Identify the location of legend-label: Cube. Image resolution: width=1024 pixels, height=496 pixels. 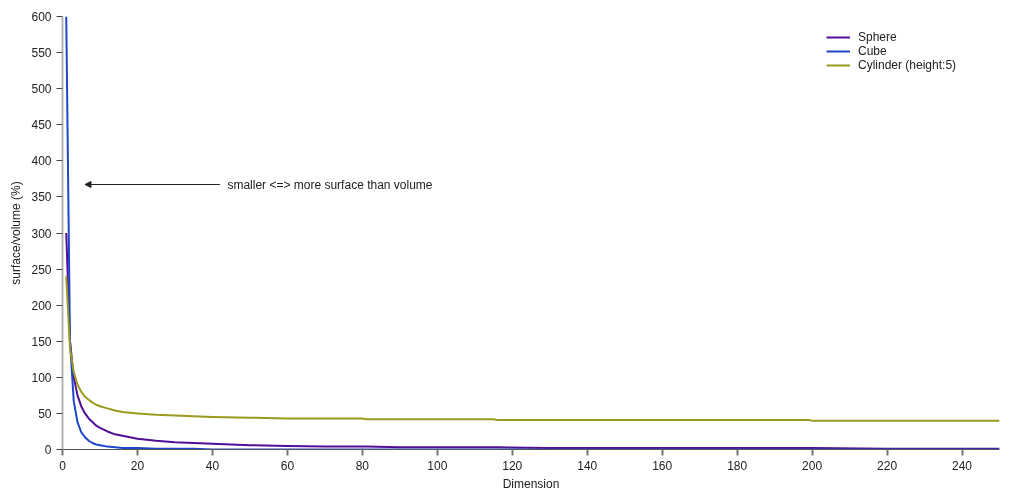
(873, 51).